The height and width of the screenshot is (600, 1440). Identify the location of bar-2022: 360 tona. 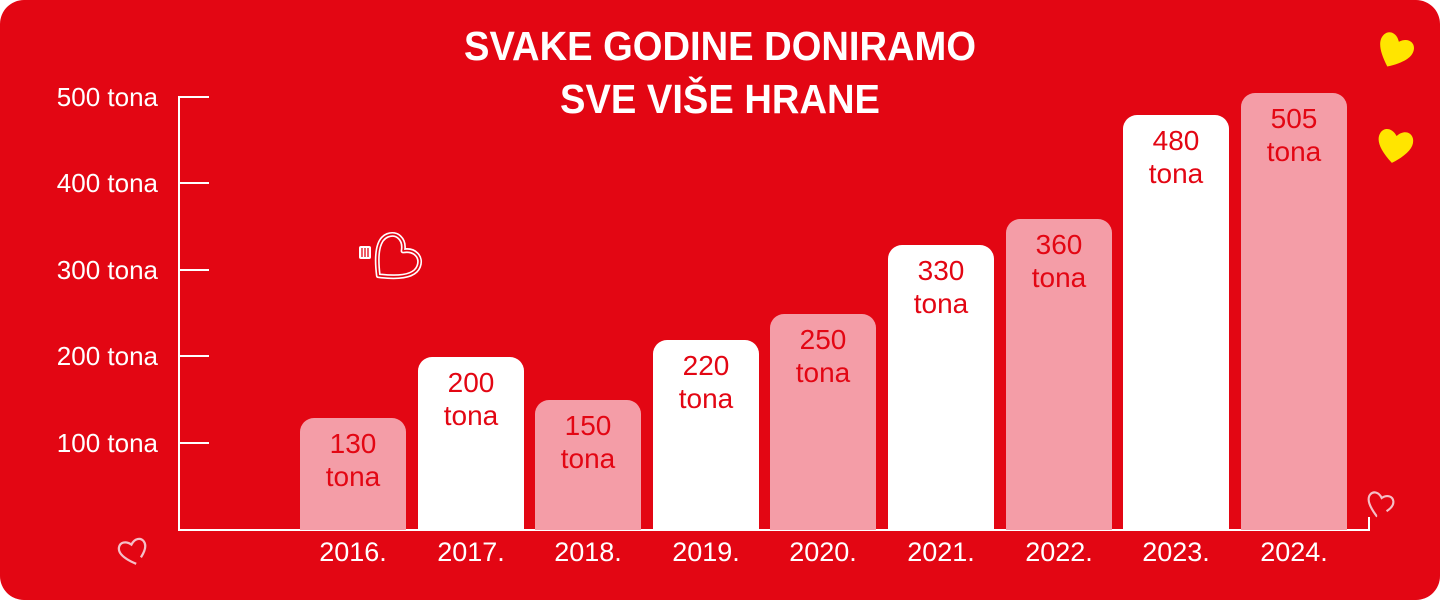
(1059, 374).